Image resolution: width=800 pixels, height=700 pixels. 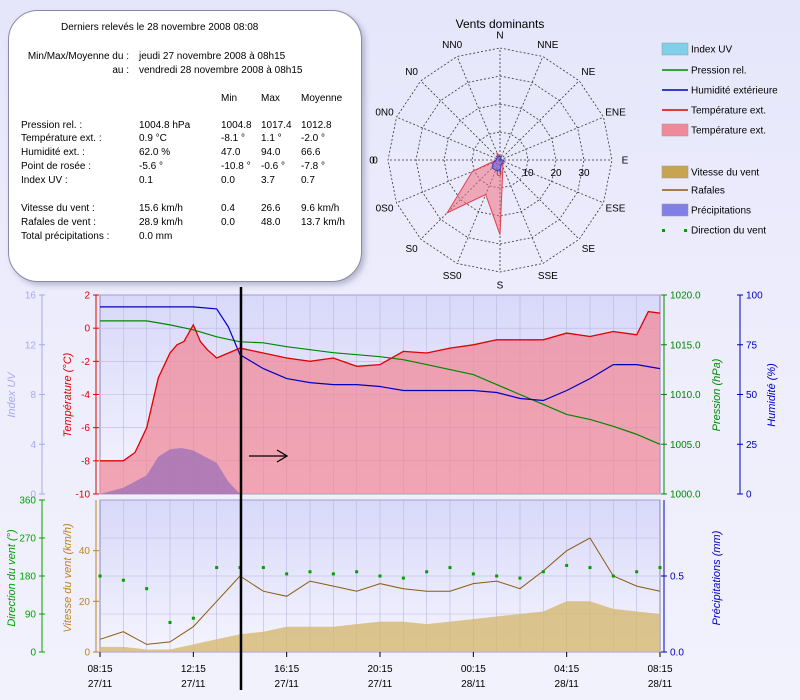 I want to click on row-max: -0.6 °, so click(x=273, y=166).